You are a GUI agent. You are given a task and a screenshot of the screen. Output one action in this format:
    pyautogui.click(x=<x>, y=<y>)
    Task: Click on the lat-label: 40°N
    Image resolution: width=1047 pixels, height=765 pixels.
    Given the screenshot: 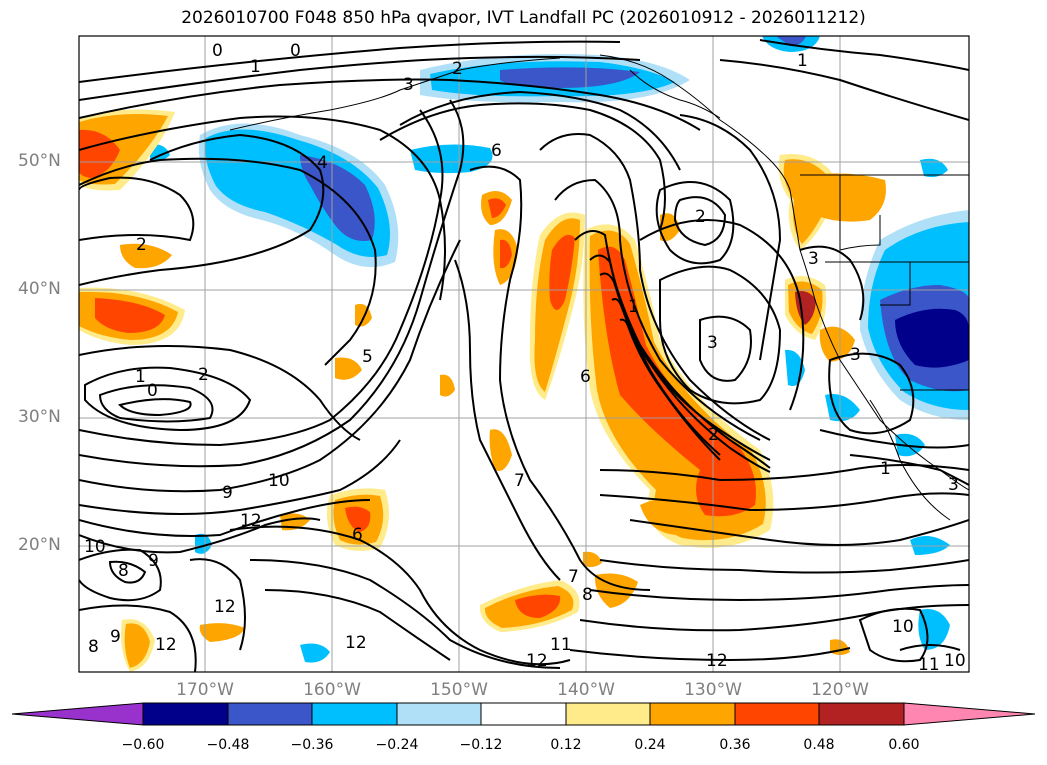 What is the action you would take?
    pyautogui.click(x=39, y=289)
    